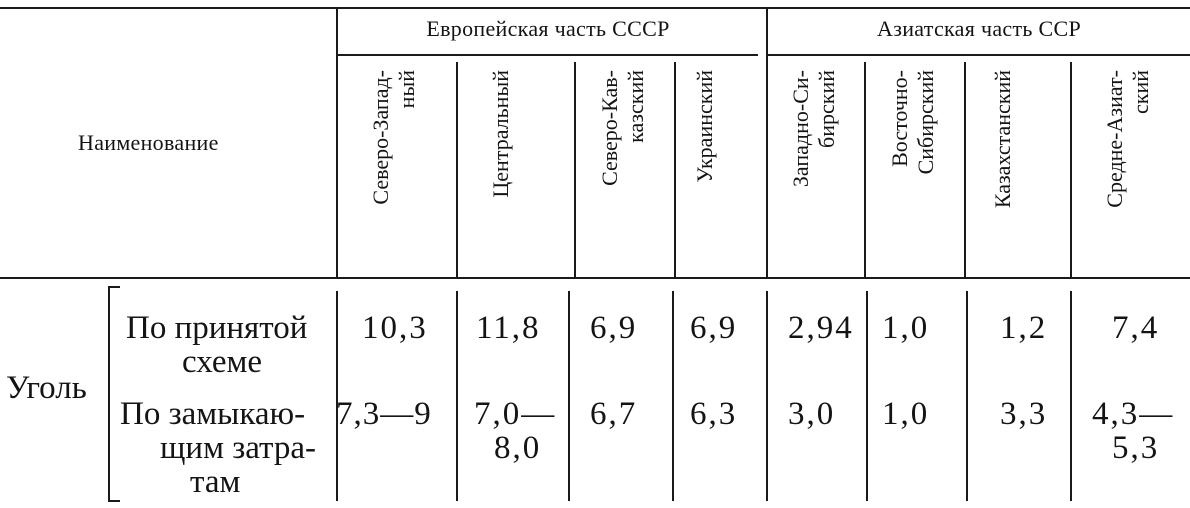 Image resolution: width=1190 pixels, height=508 pixels. Describe the element at coordinates (393, 137) in the screenshot. I see `col-header-severo-zapadny: Северо-Запад- ный` at that location.